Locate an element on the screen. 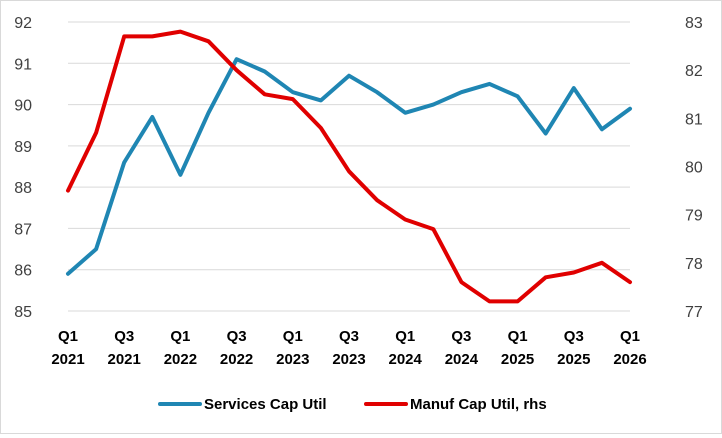 This screenshot has height=438, width=722. right-axis-tick-label: 78 is located at coordinates (694, 264).